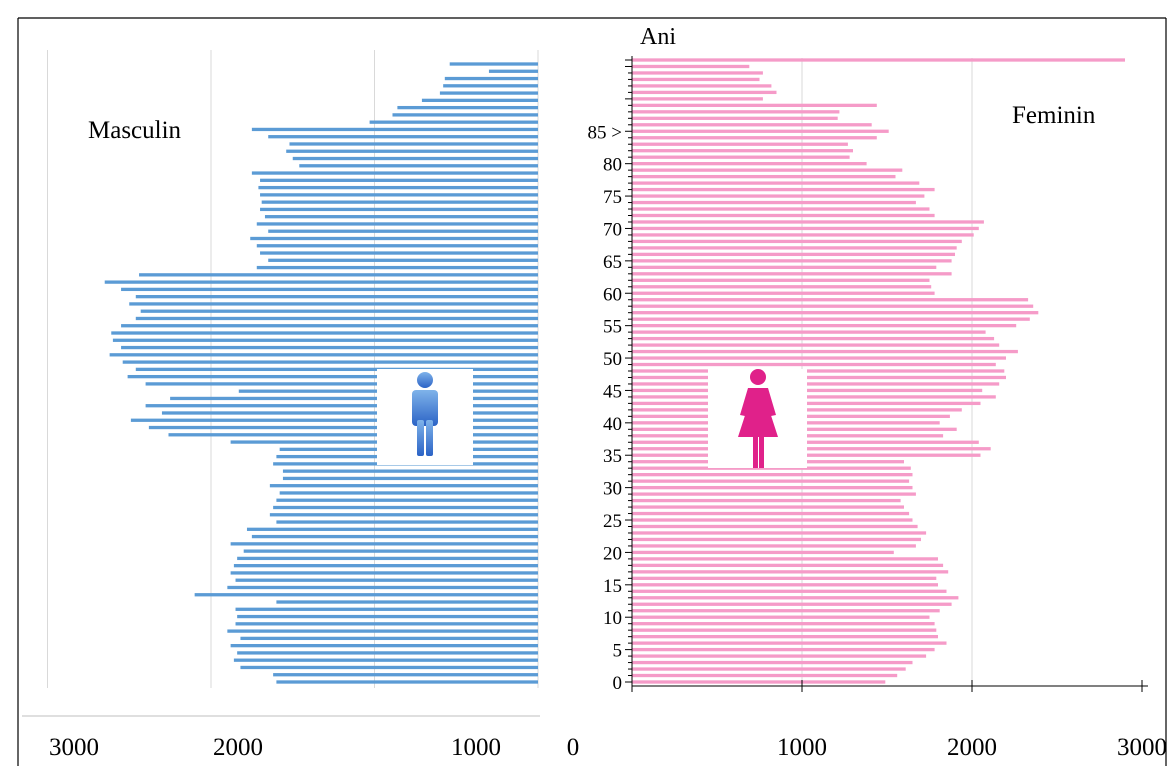  I want to click on male-figure-icon, so click(425, 414).